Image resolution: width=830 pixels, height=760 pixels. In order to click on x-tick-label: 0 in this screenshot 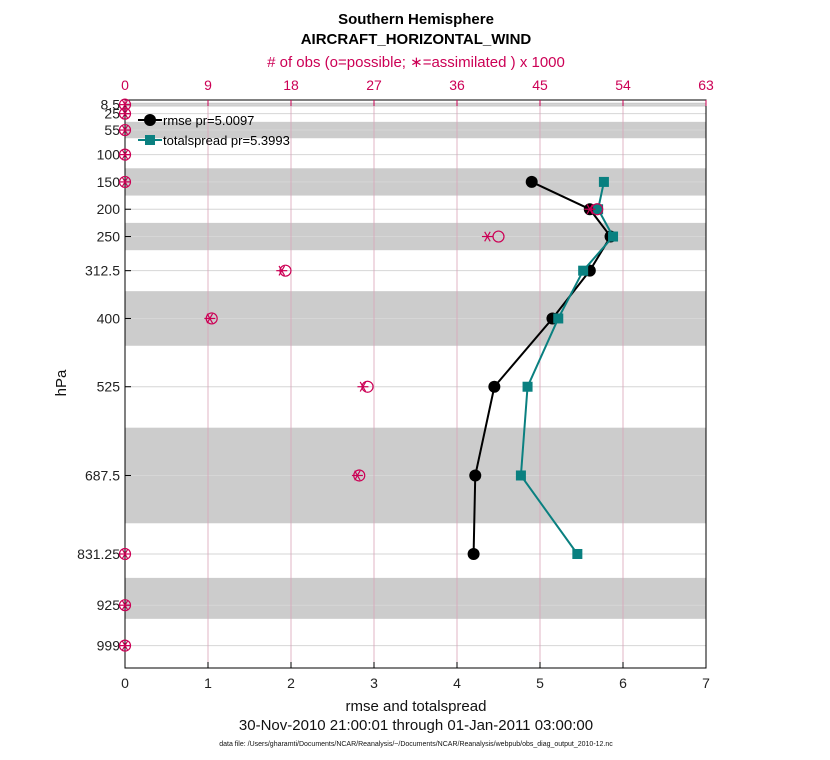, I will do `click(125, 683)`.